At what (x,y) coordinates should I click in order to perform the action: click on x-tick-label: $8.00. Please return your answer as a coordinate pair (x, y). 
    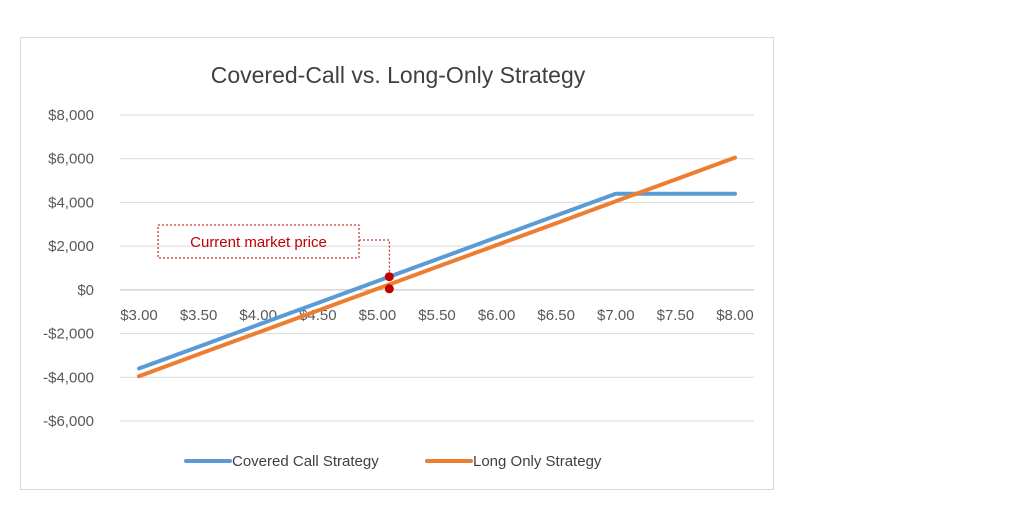
    Looking at the image, I should click on (735, 315).